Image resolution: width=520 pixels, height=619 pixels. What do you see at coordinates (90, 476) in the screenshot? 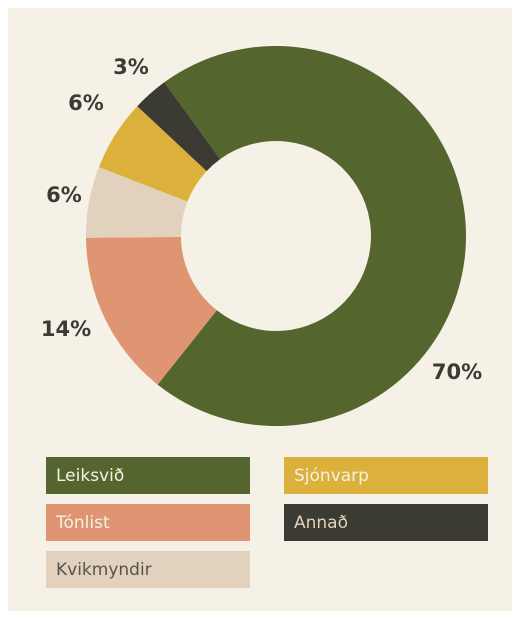
I see `legend-label: Leiksvið` at bounding box center [90, 476].